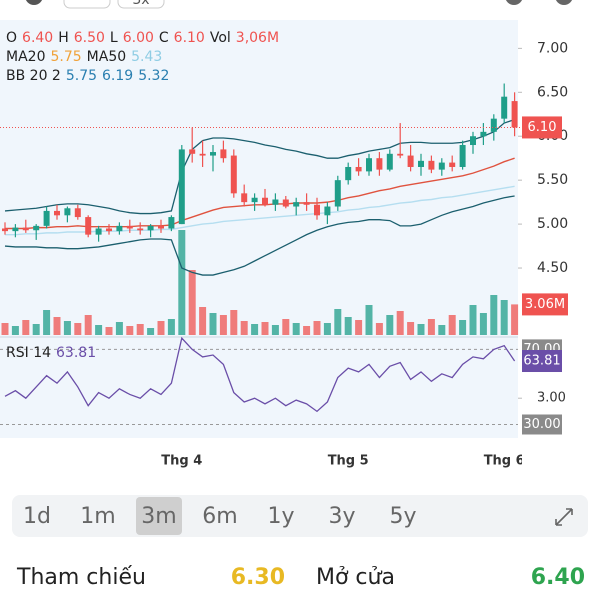  What do you see at coordinates (260, 374) in the screenshot?
I see `rsi-line` at bounding box center [260, 374].